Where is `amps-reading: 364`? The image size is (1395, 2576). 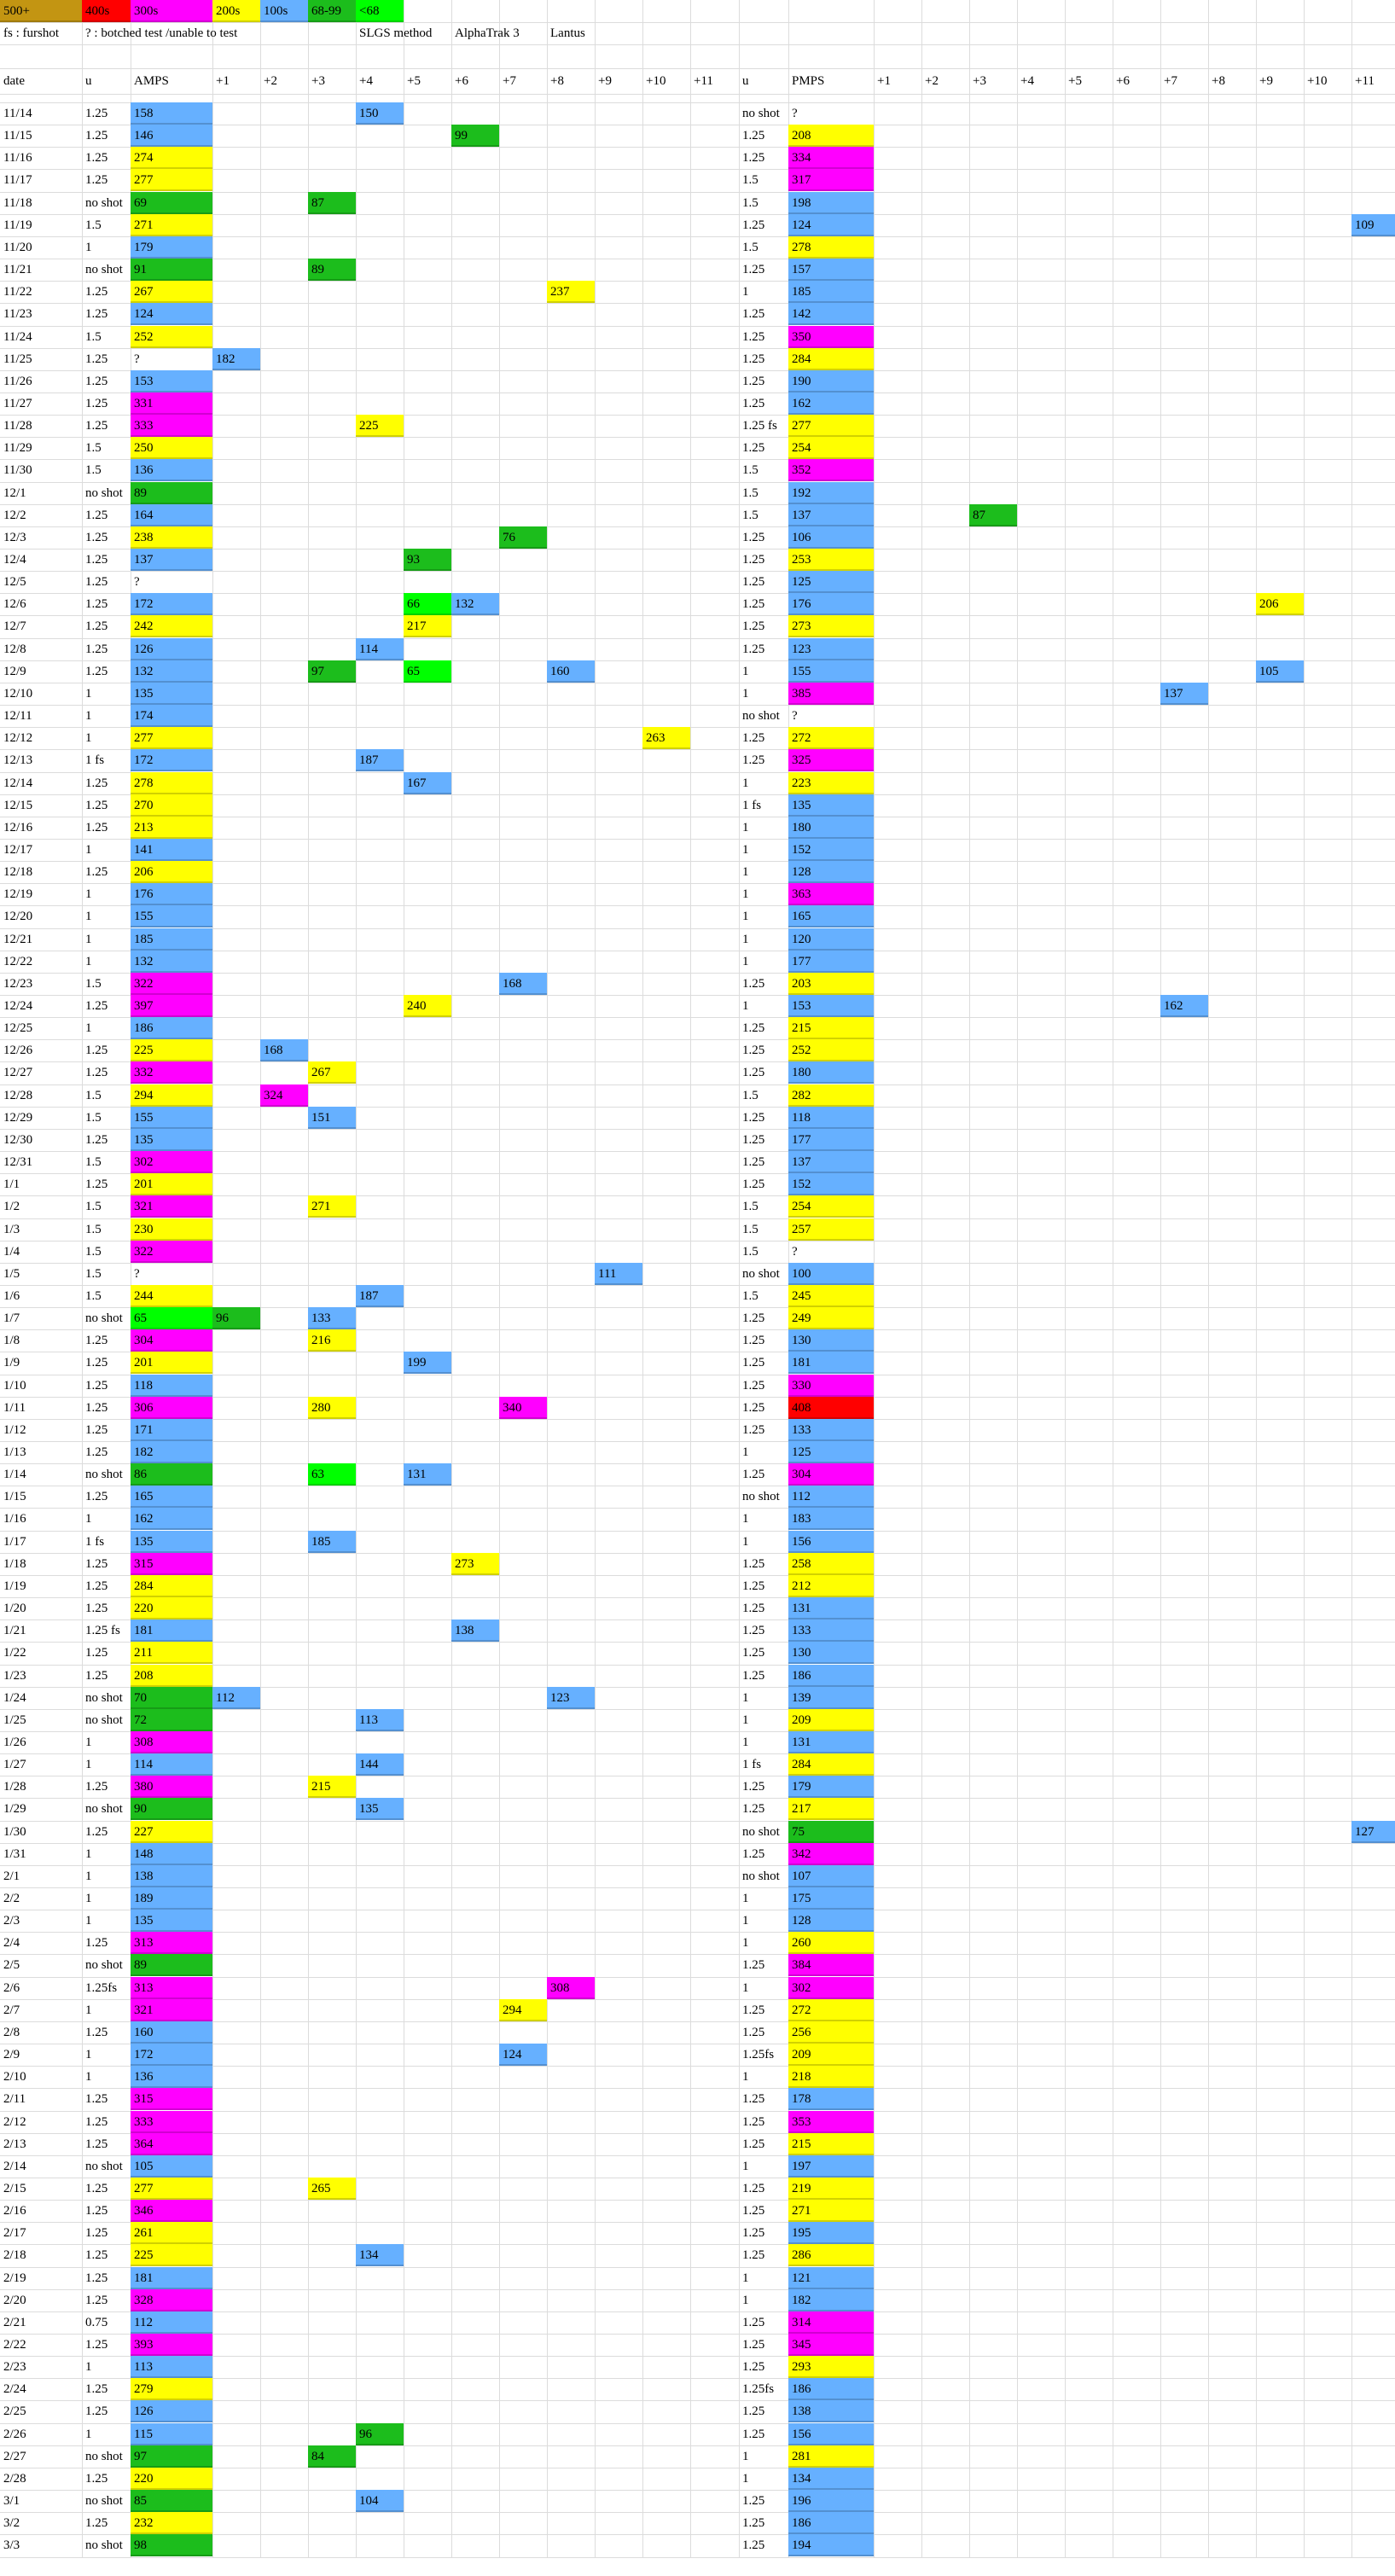
amps-reading: 364 is located at coordinates (172, 2143).